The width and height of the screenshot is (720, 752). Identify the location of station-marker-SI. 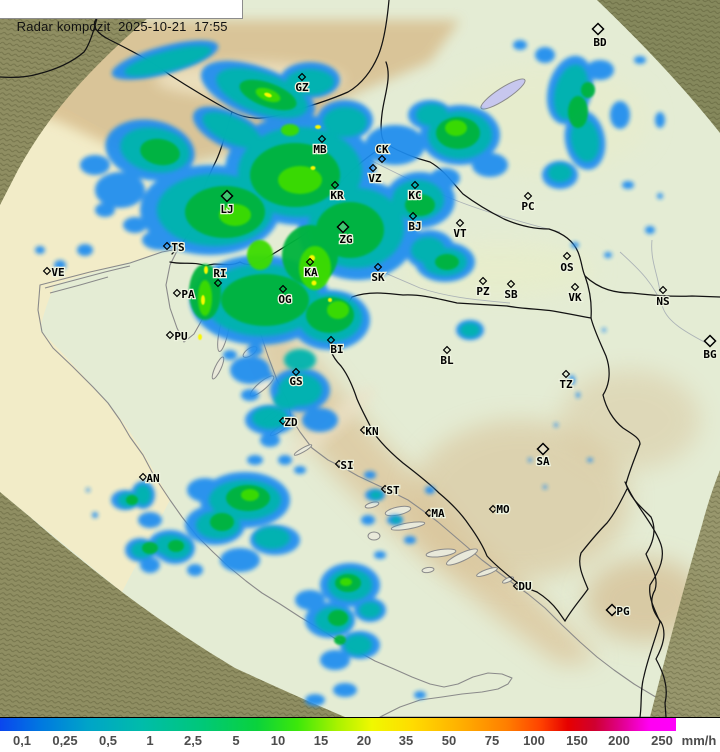
(339, 464).